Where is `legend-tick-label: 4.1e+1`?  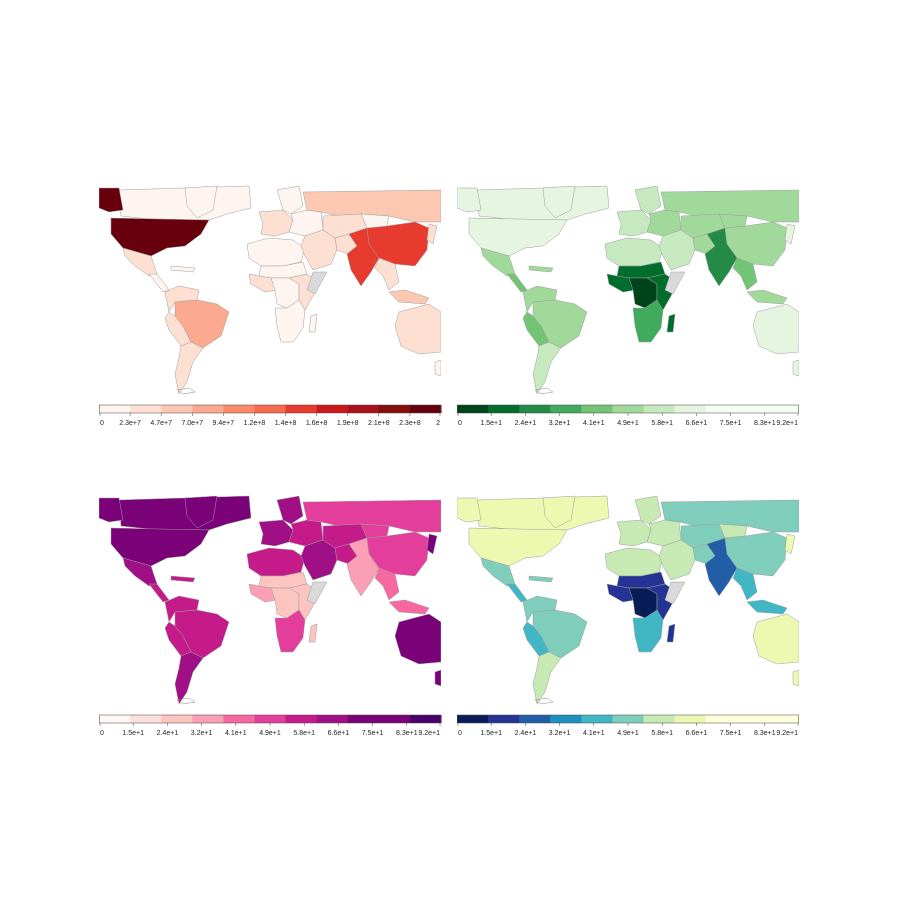 legend-tick-label: 4.1e+1 is located at coordinates (236, 733).